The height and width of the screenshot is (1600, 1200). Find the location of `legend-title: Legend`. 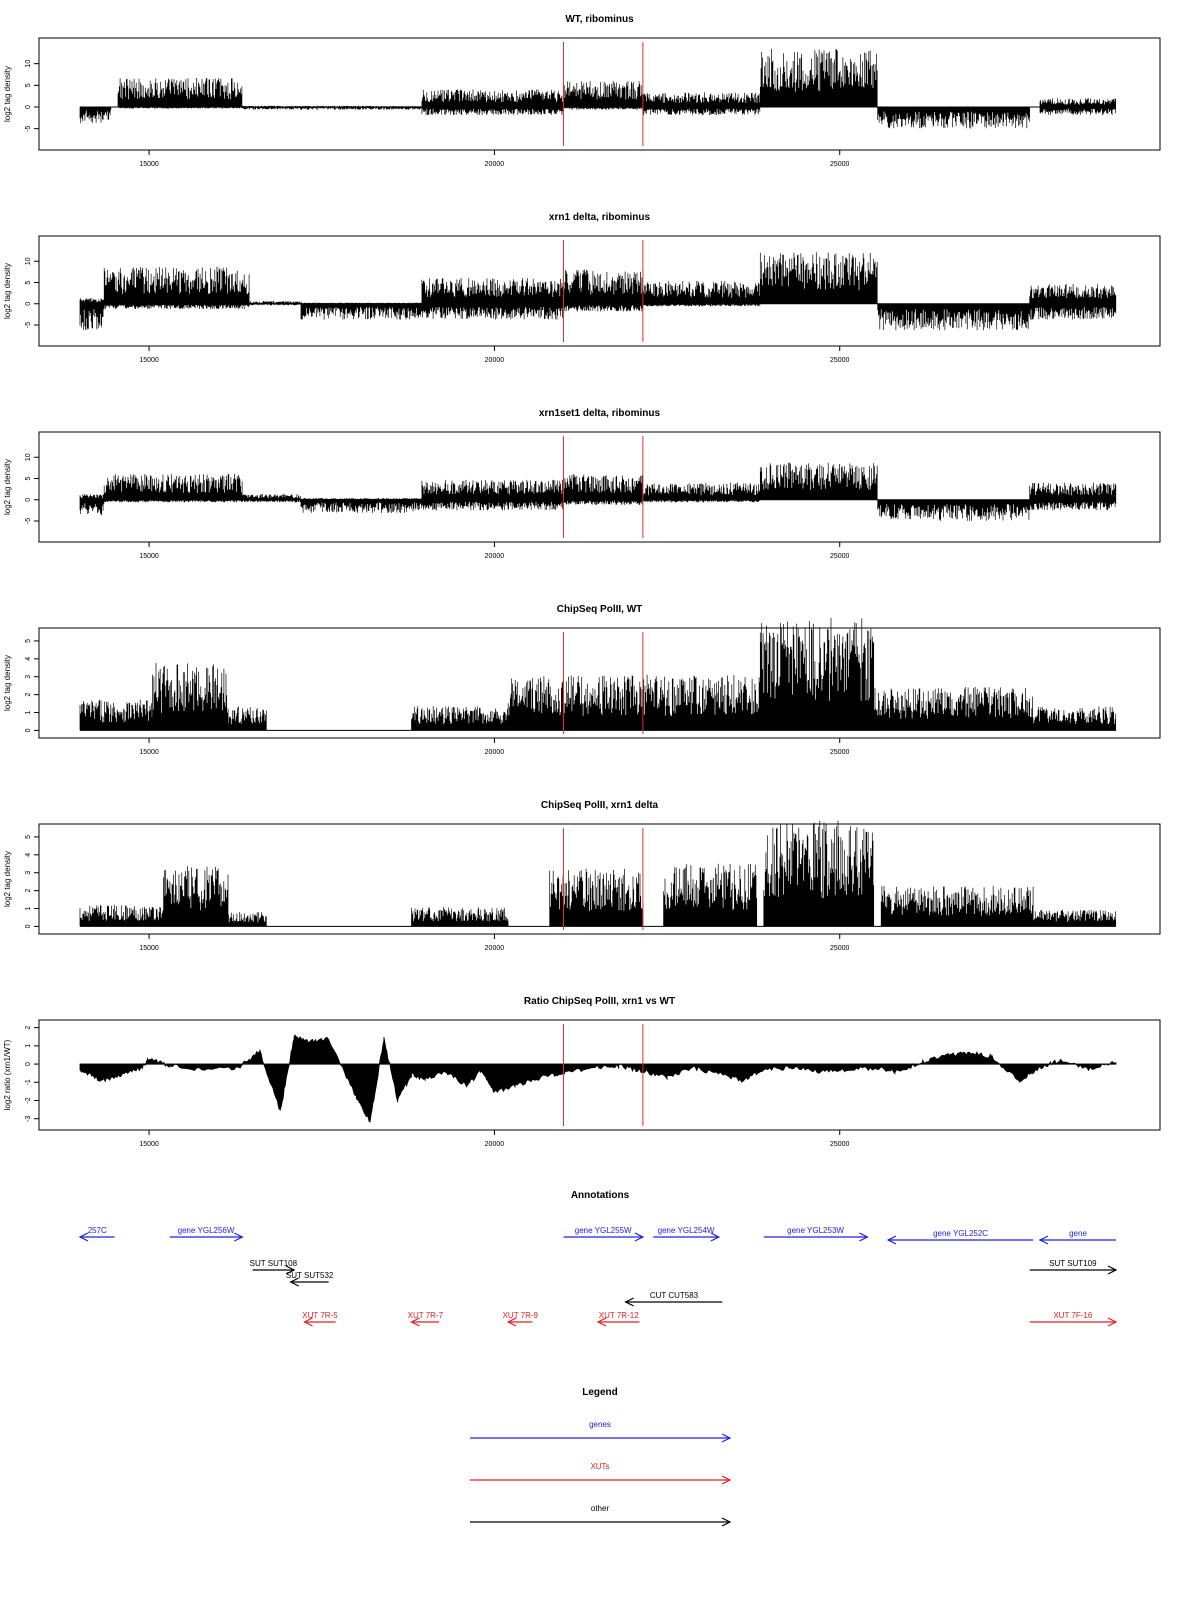

legend-title: Legend is located at coordinates (600, 1392).